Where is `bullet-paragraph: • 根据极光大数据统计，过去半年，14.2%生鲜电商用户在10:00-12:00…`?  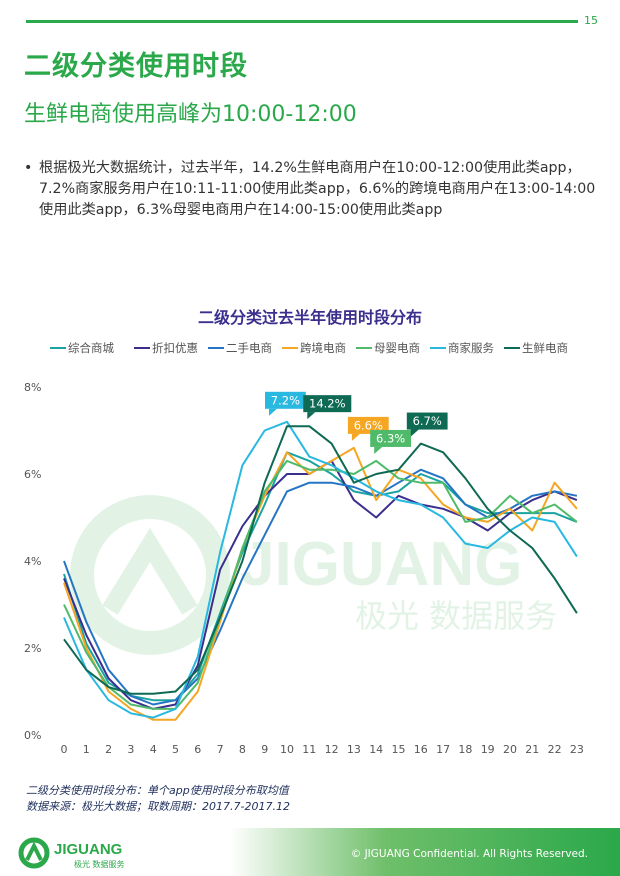 bullet-paragraph: • 根据极光大数据统计，过去半年，14.2%生鲜电商用户在10:00-12:00… is located at coordinates (311, 189).